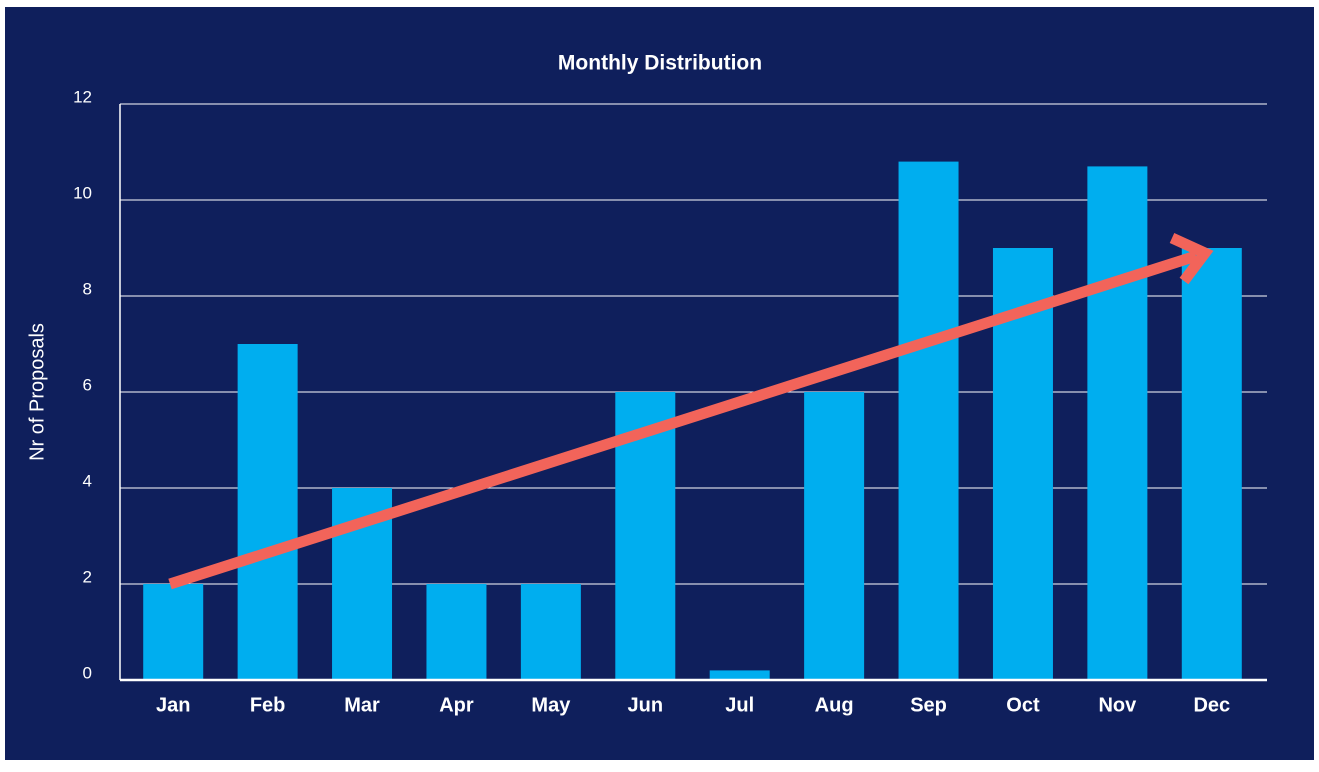 This screenshot has height=772, width=1319. Describe the element at coordinates (82, 192) in the screenshot. I see `y-tick-label: 10` at that location.